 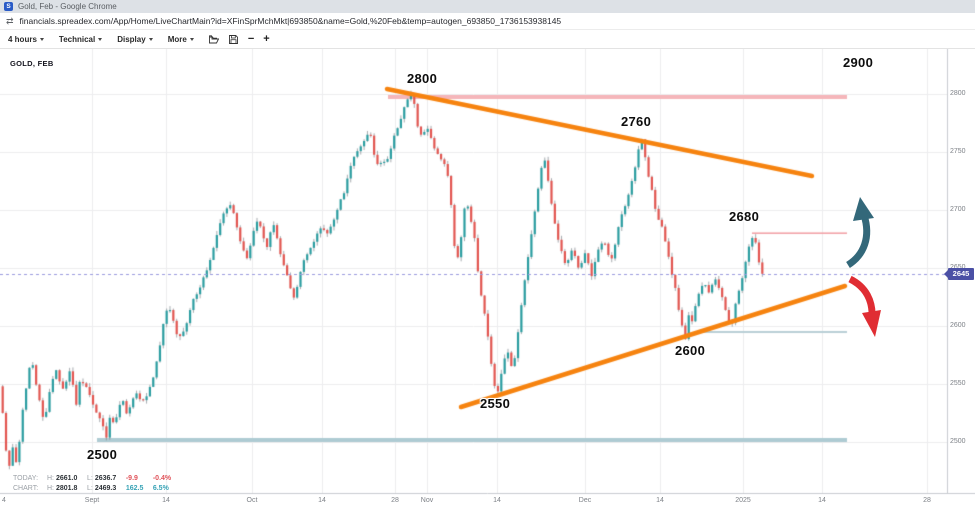 I want to click on y-axis-tick-2800: 2800, so click(x=958, y=93).